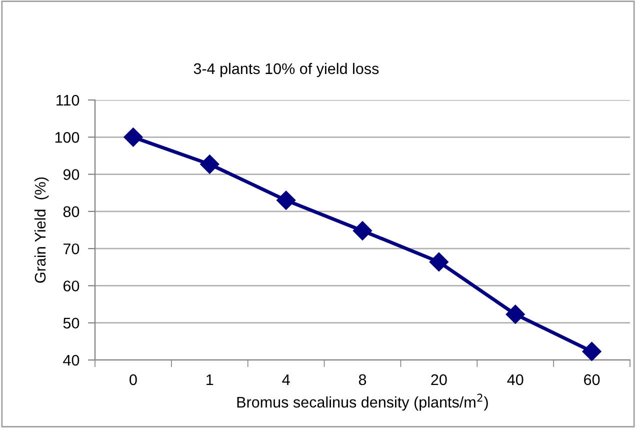 This screenshot has height=428, width=636. I want to click on y-tick-label: 60, so click(72, 286).